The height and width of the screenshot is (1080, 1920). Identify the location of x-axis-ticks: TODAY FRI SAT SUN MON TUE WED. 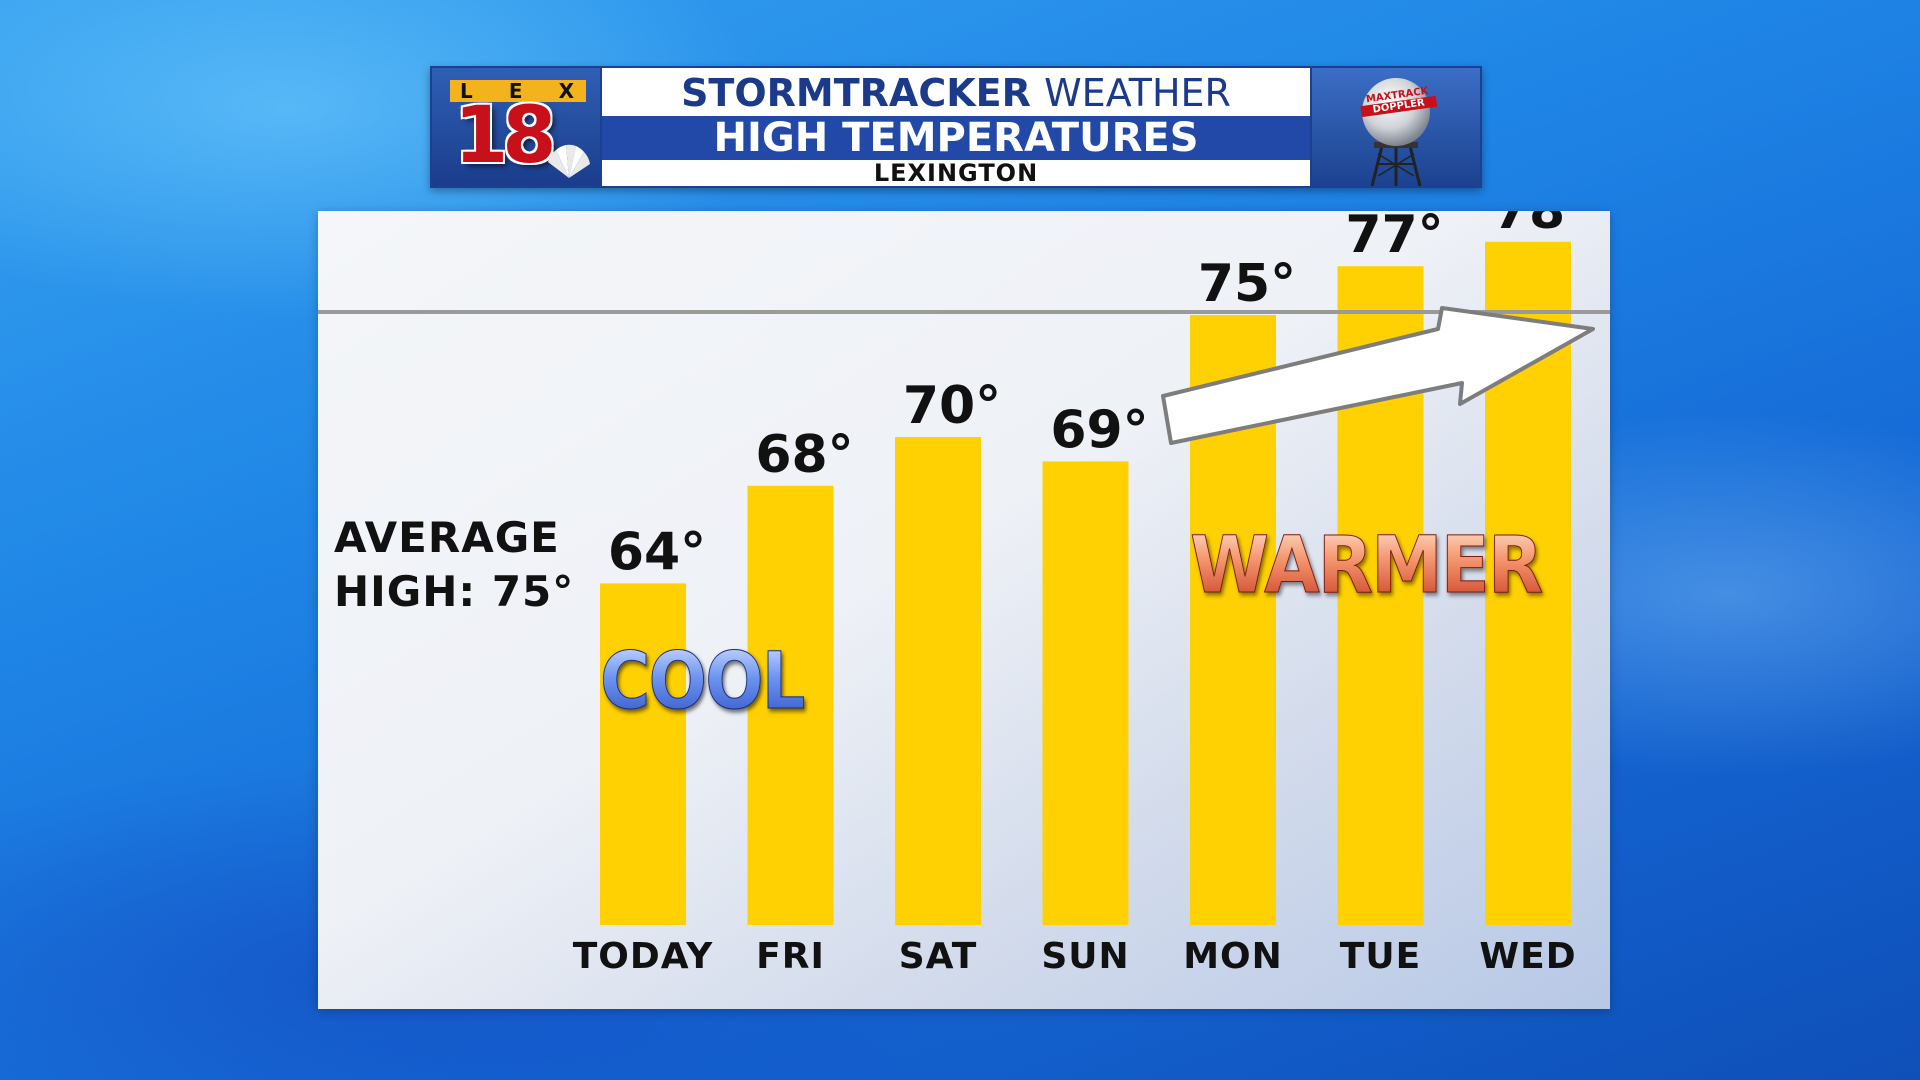
(1074, 956).